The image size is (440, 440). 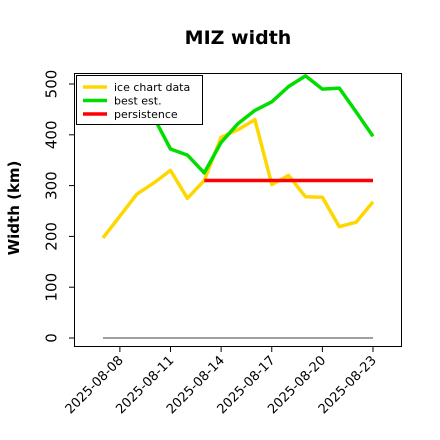 I want to click on y-tick-label: 200, so click(x=52, y=236).